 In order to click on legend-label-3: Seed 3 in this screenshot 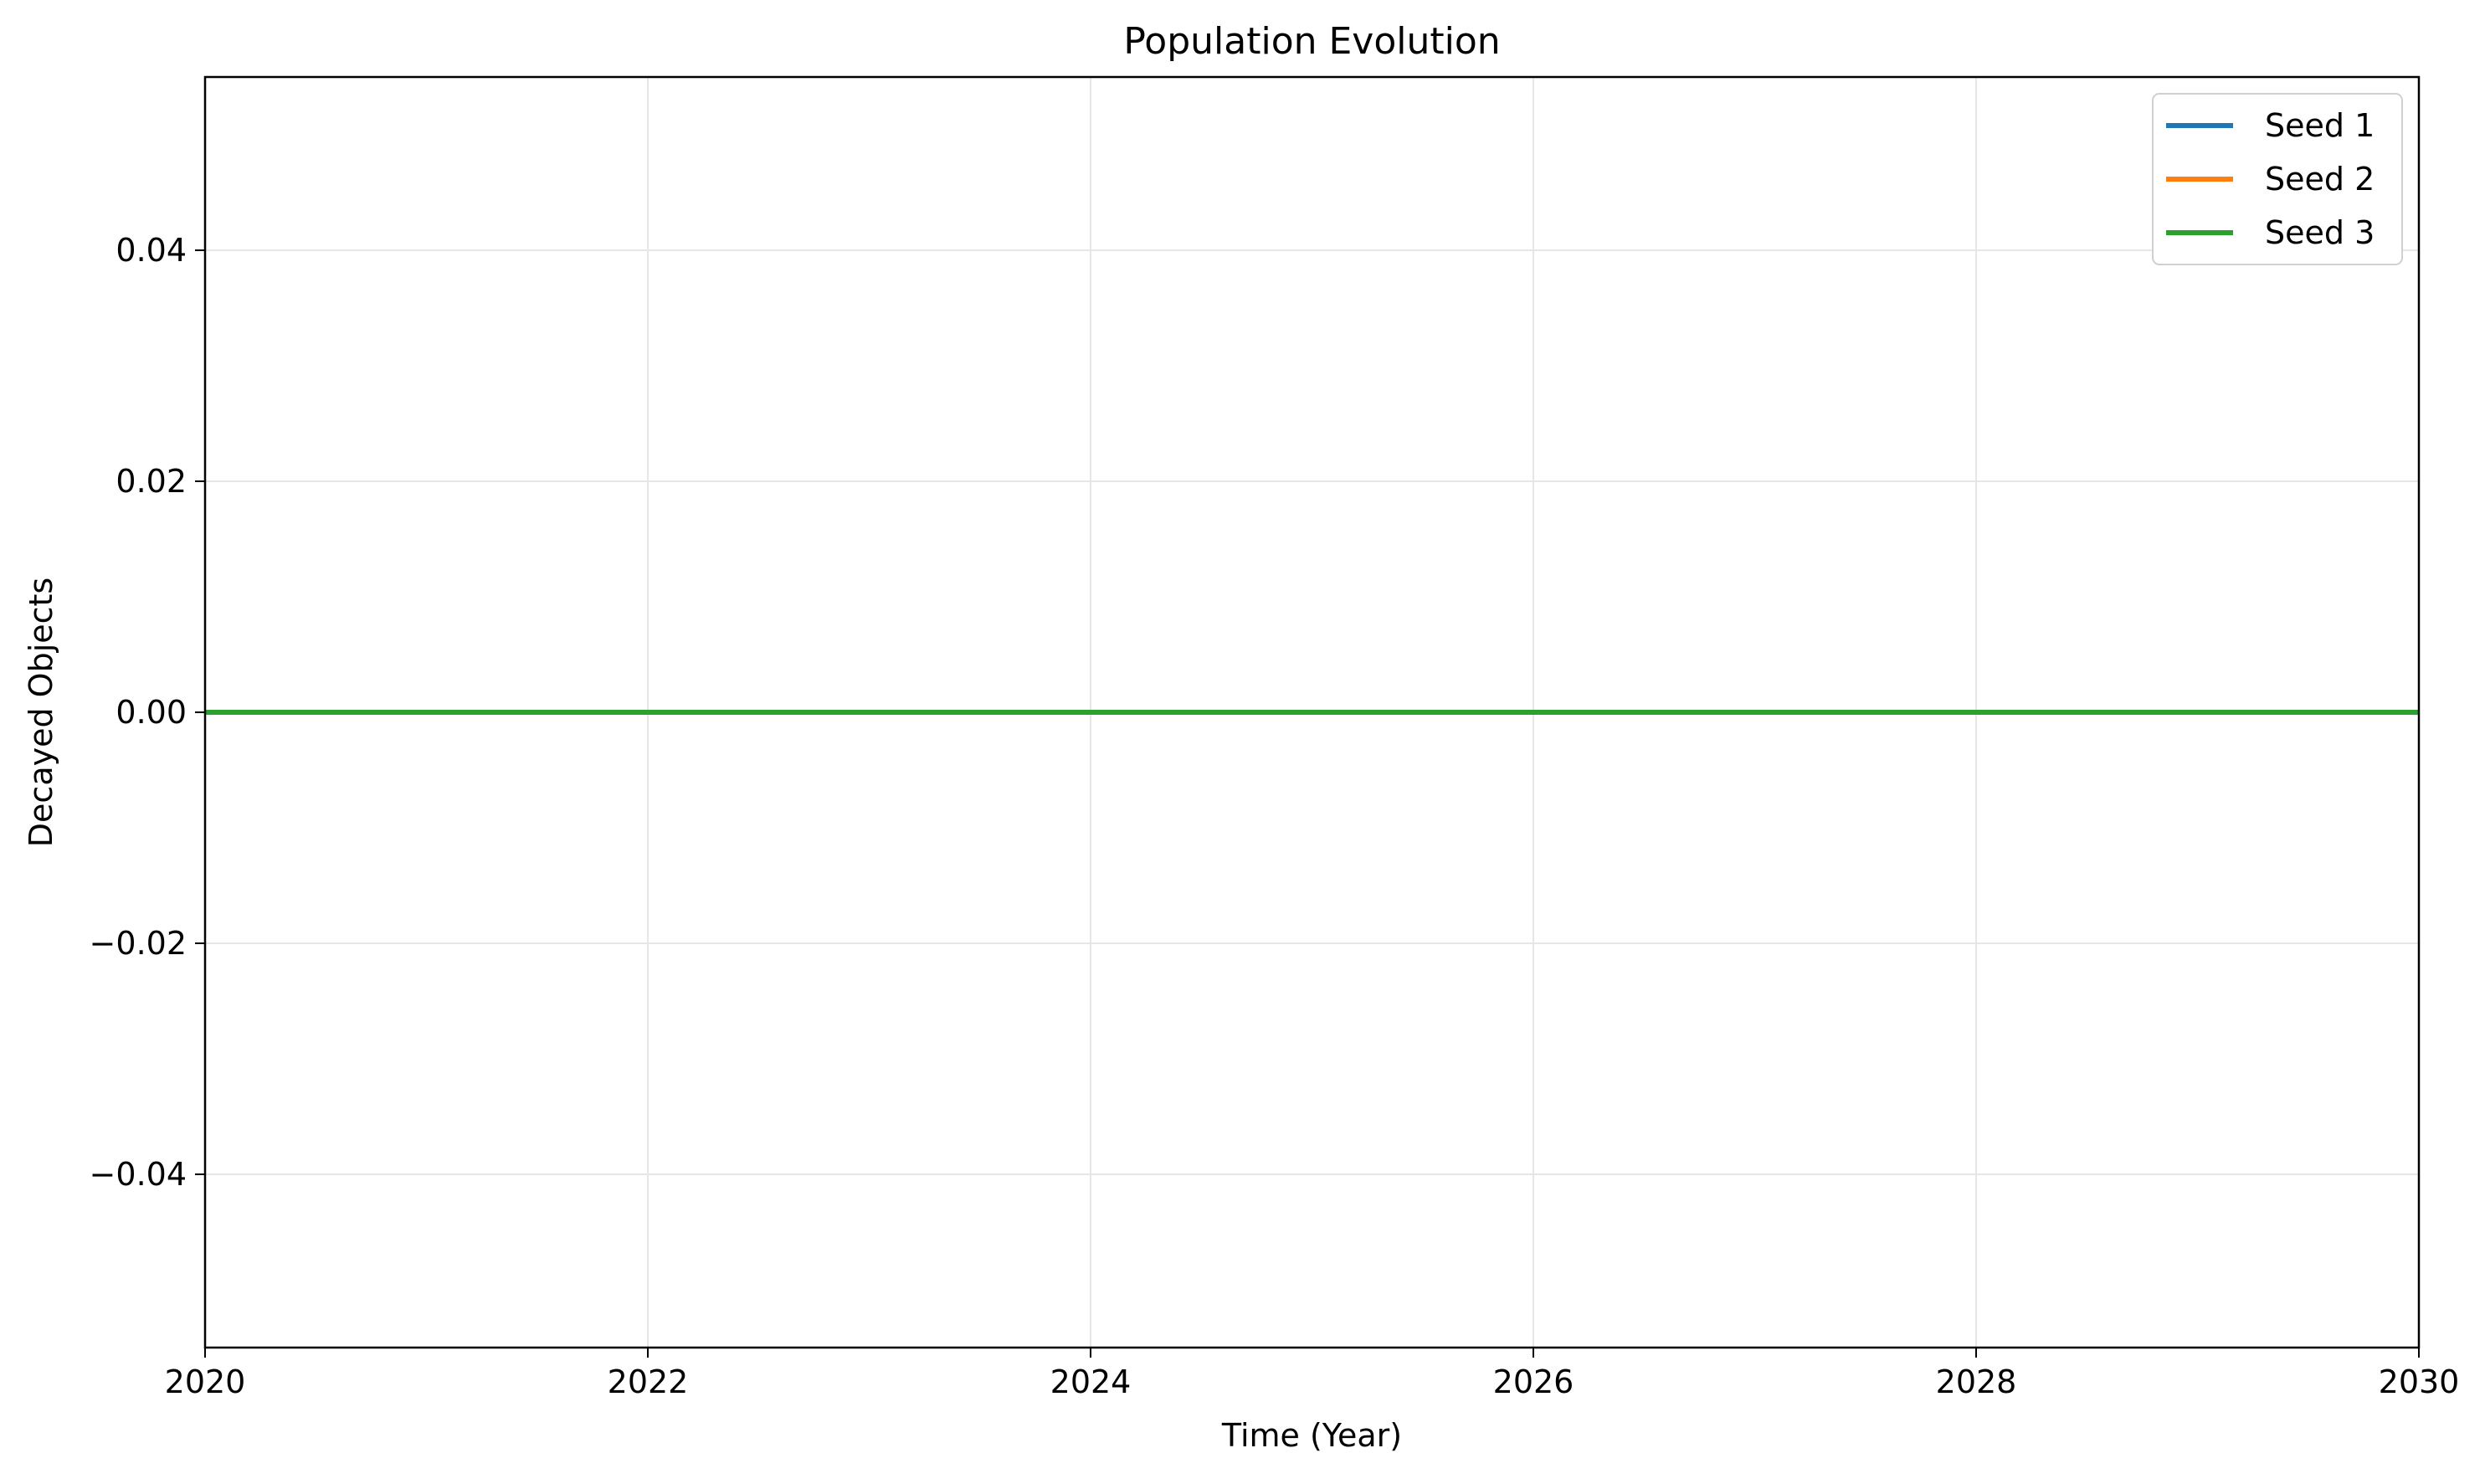, I will do `click(2320, 233)`.